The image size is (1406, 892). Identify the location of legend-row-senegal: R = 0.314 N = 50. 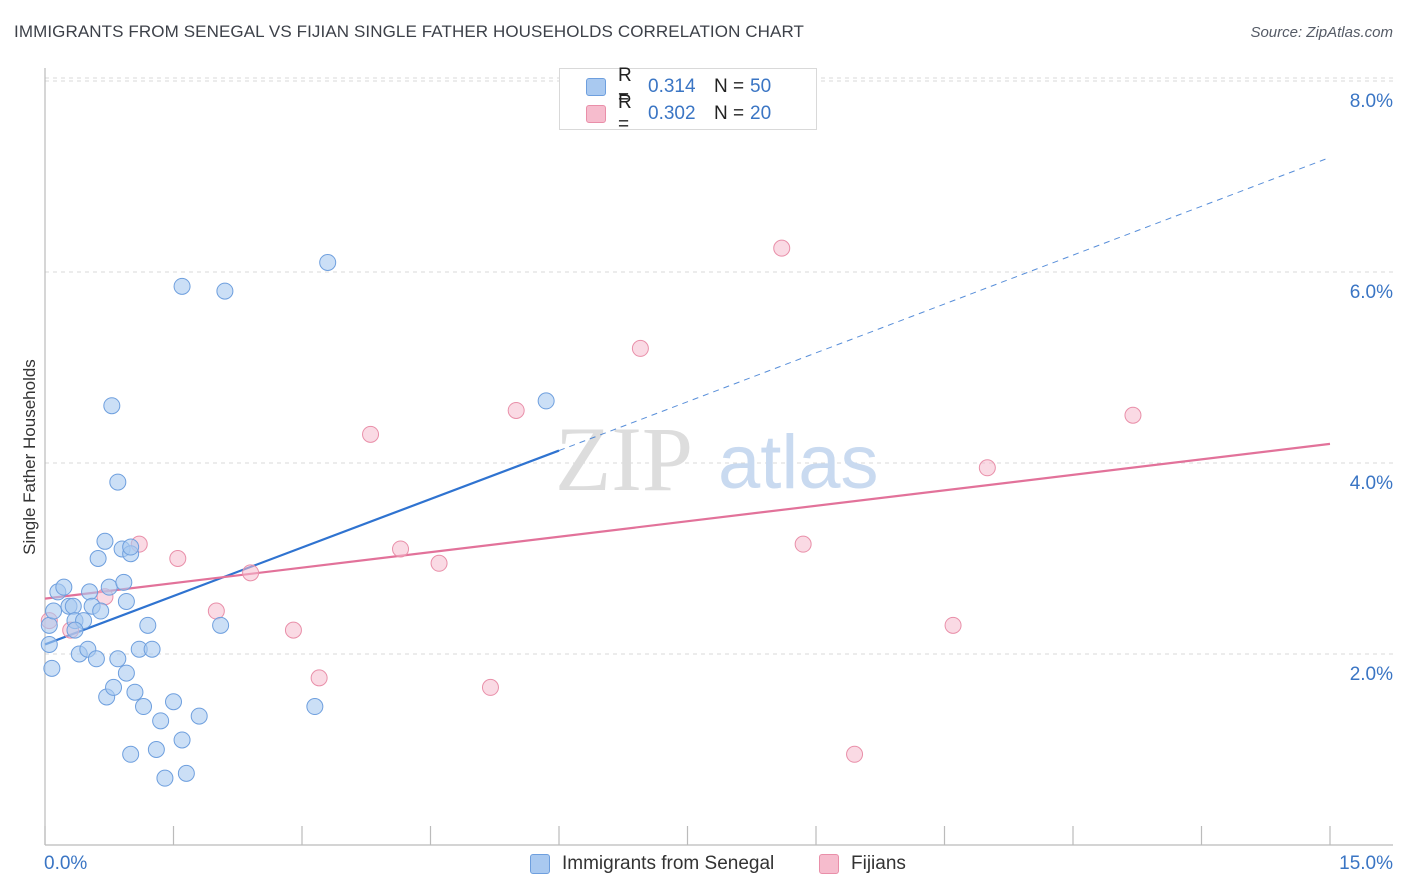
(679, 86).